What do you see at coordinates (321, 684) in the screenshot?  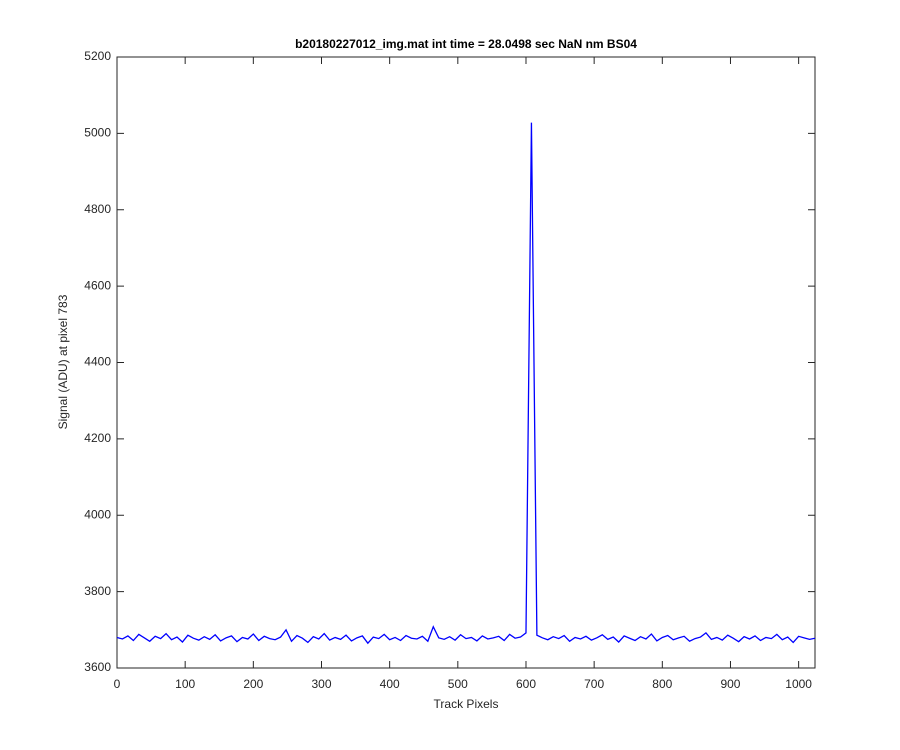 I see `x-tick-label: 300` at bounding box center [321, 684].